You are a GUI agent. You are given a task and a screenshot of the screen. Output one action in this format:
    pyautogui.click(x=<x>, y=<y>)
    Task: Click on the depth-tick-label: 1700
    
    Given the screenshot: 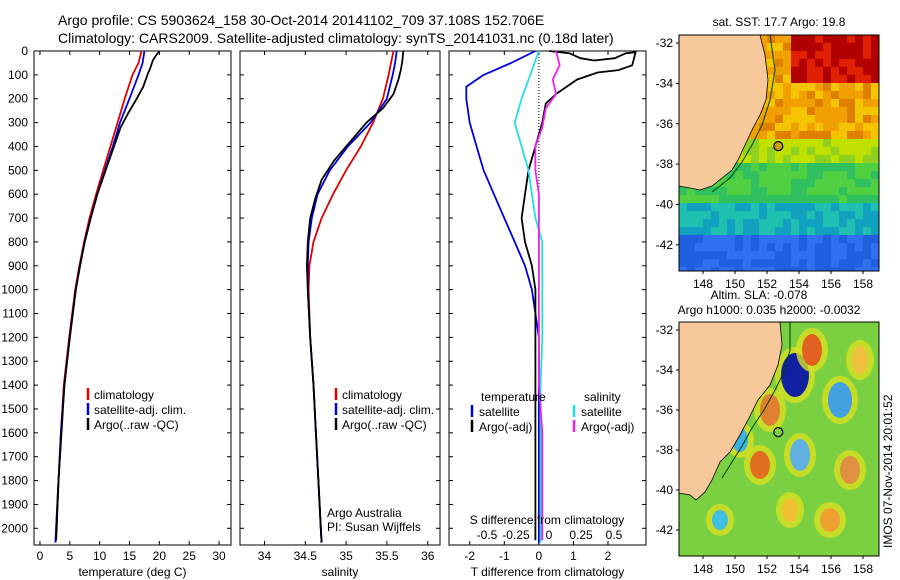 What is the action you would take?
    pyautogui.click(x=14, y=457)
    